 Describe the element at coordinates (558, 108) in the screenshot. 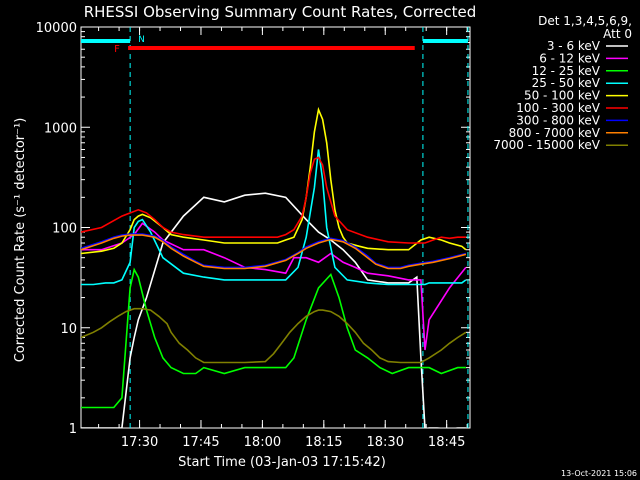

I see `legend-label-5: 100 - 300 keV` at that location.